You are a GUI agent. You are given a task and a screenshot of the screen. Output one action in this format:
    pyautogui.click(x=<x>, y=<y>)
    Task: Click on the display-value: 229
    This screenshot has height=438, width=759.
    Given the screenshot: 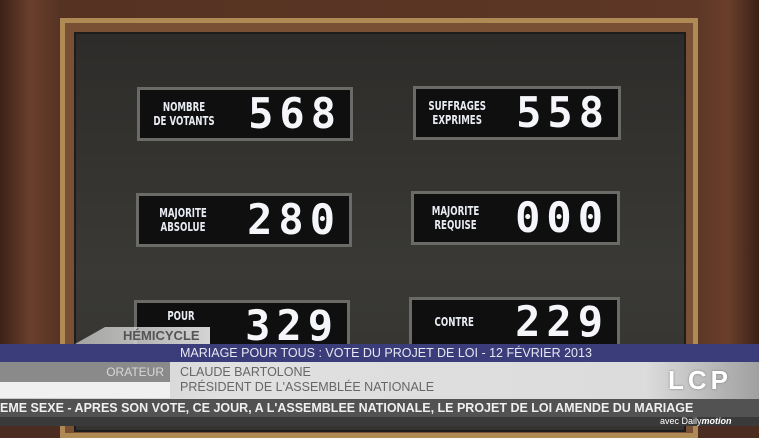 What is the action you would take?
    pyautogui.click(x=562, y=321)
    